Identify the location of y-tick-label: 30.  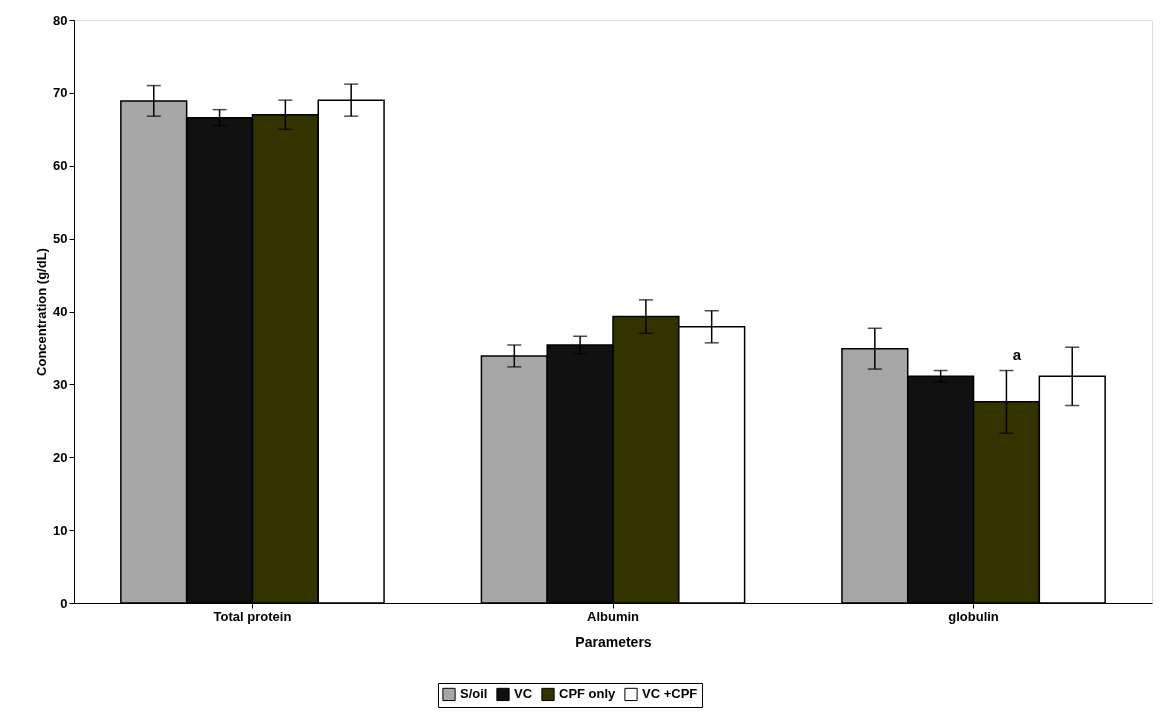
(60, 384).